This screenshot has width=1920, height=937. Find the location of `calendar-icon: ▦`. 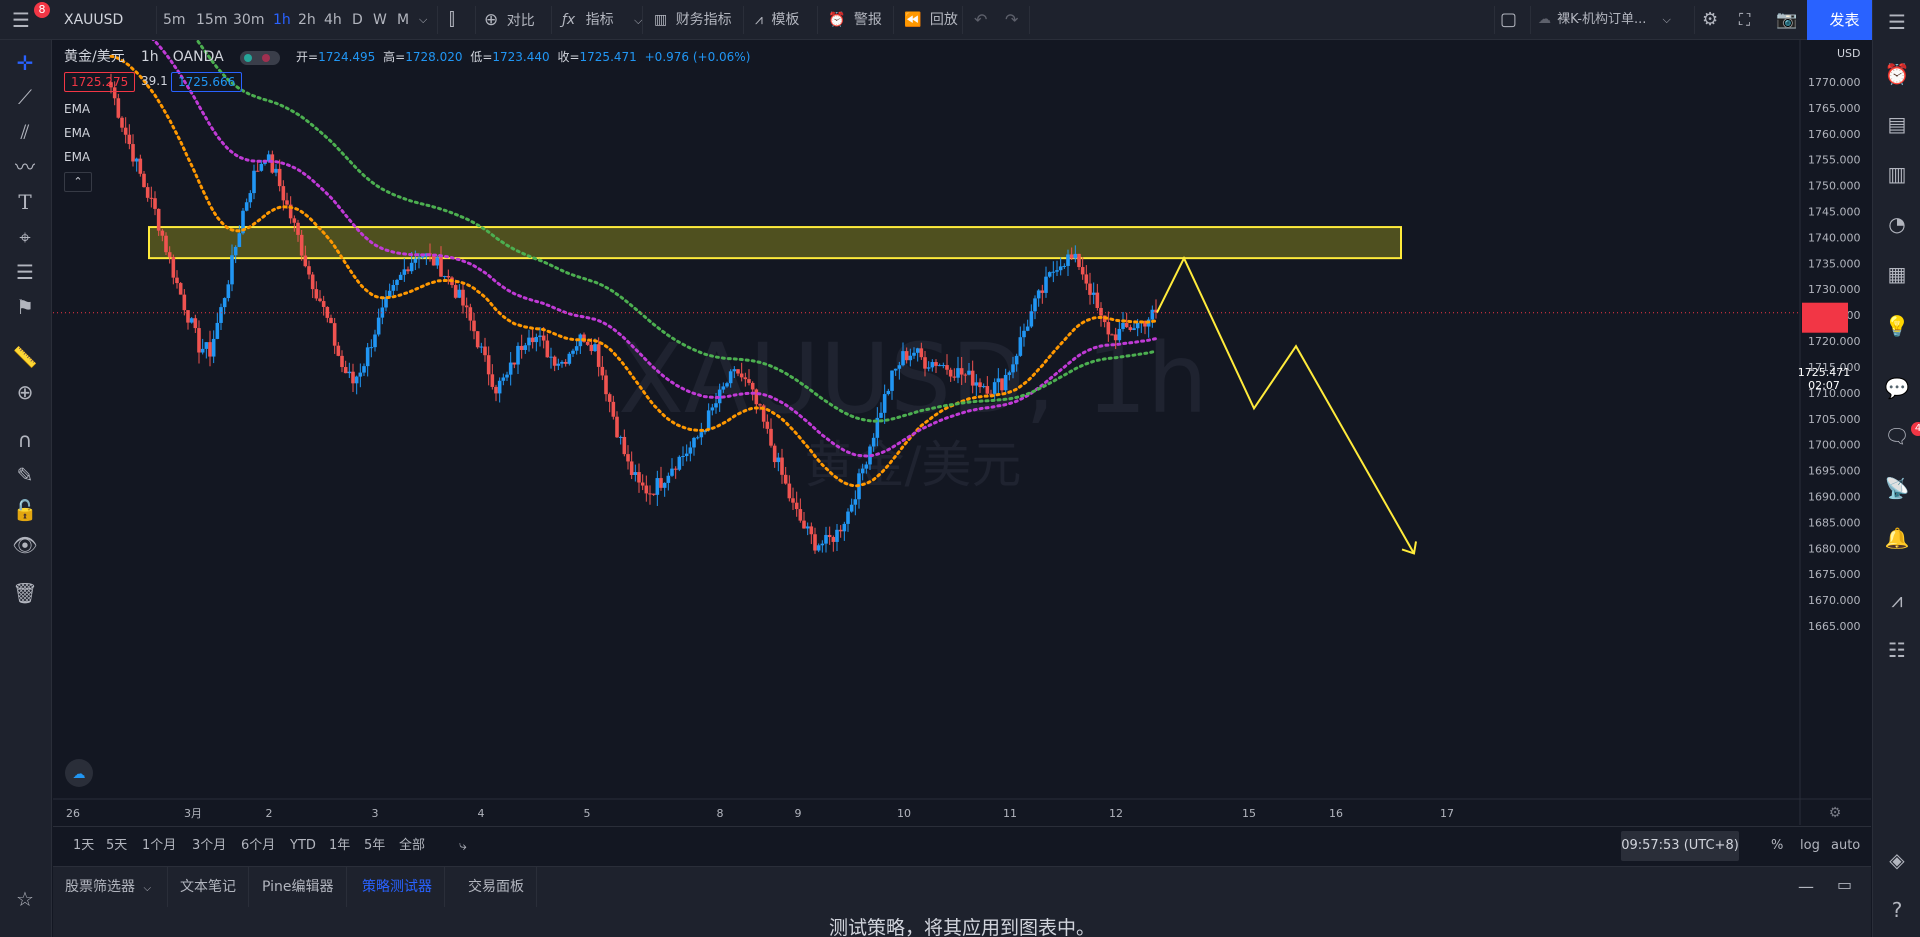

calendar-icon: ▦ is located at coordinates (1897, 274).